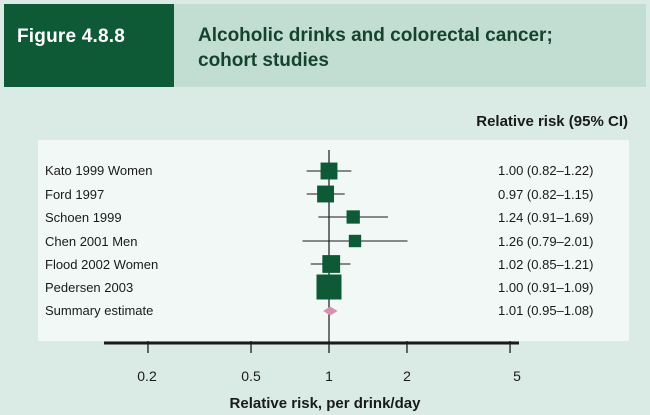  What do you see at coordinates (325, 403) in the screenshot?
I see `x-axis-label: Relative risk, per drink/day` at bounding box center [325, 403].